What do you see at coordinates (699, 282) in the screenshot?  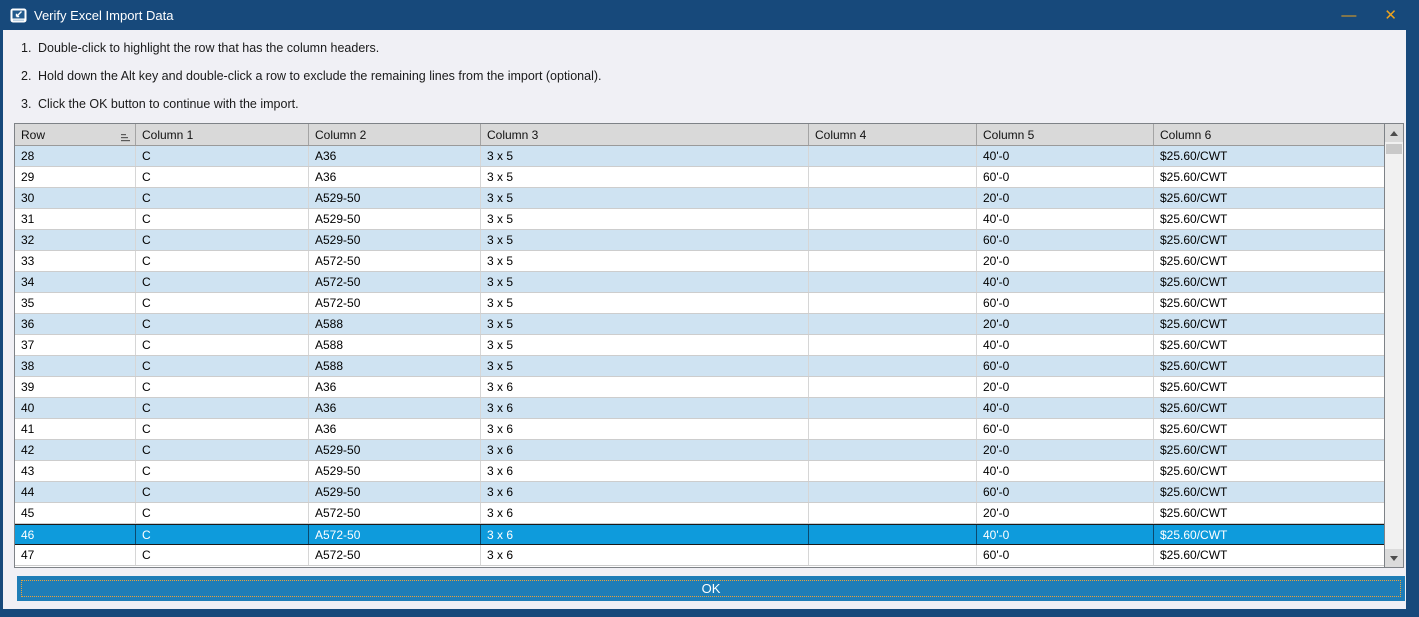 I see `table-row: 34 C A572-50 3 x 5 40'-0 $25.60/CWT` at bounding box center [699, 282].